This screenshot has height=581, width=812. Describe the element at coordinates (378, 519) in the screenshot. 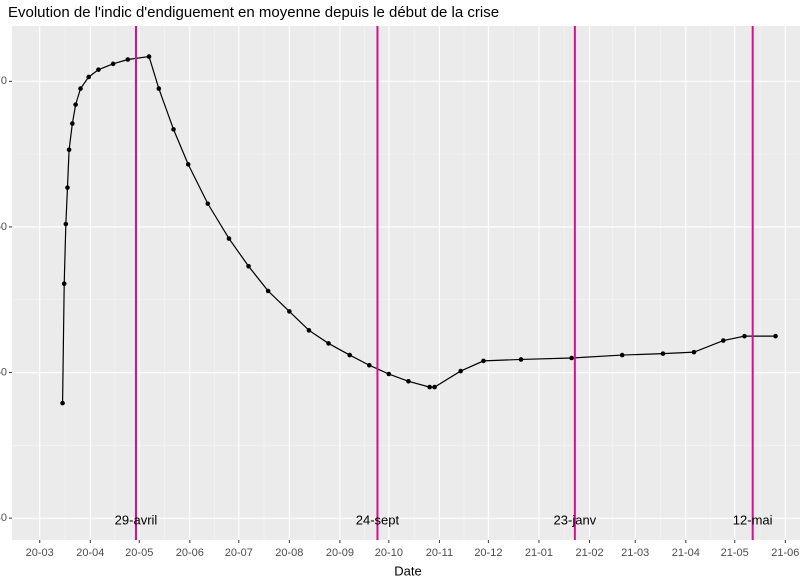

I see `event-label: 24-sept` at that location.